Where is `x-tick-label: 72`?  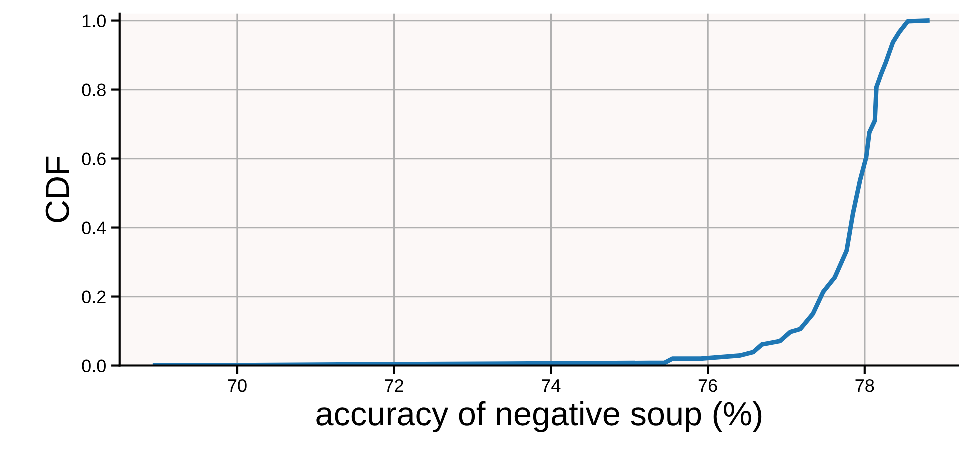 x-tick-label: 72 is located at coordinates (394, 385).